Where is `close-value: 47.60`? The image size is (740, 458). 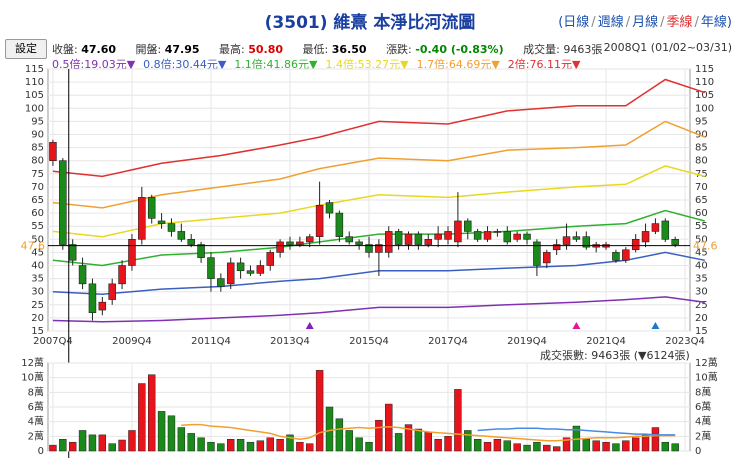
close-value: 47.60 is located at coordinates (99, 49).